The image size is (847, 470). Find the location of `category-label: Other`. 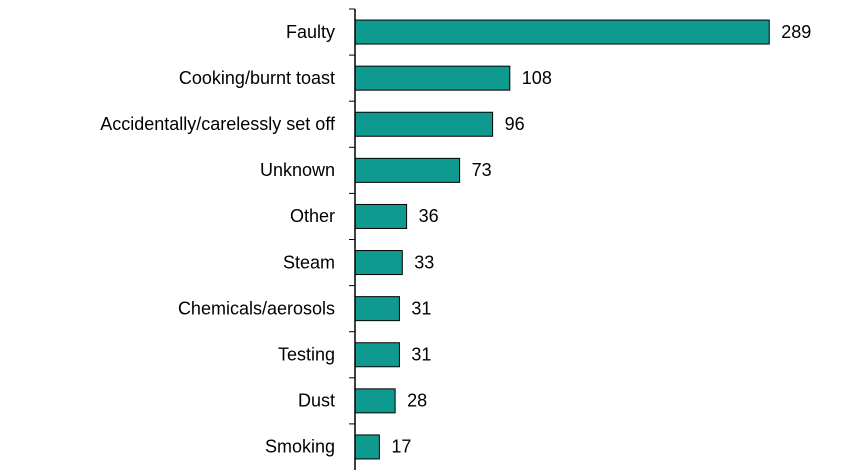

category-label: Other is located at coordinates (312, 216).